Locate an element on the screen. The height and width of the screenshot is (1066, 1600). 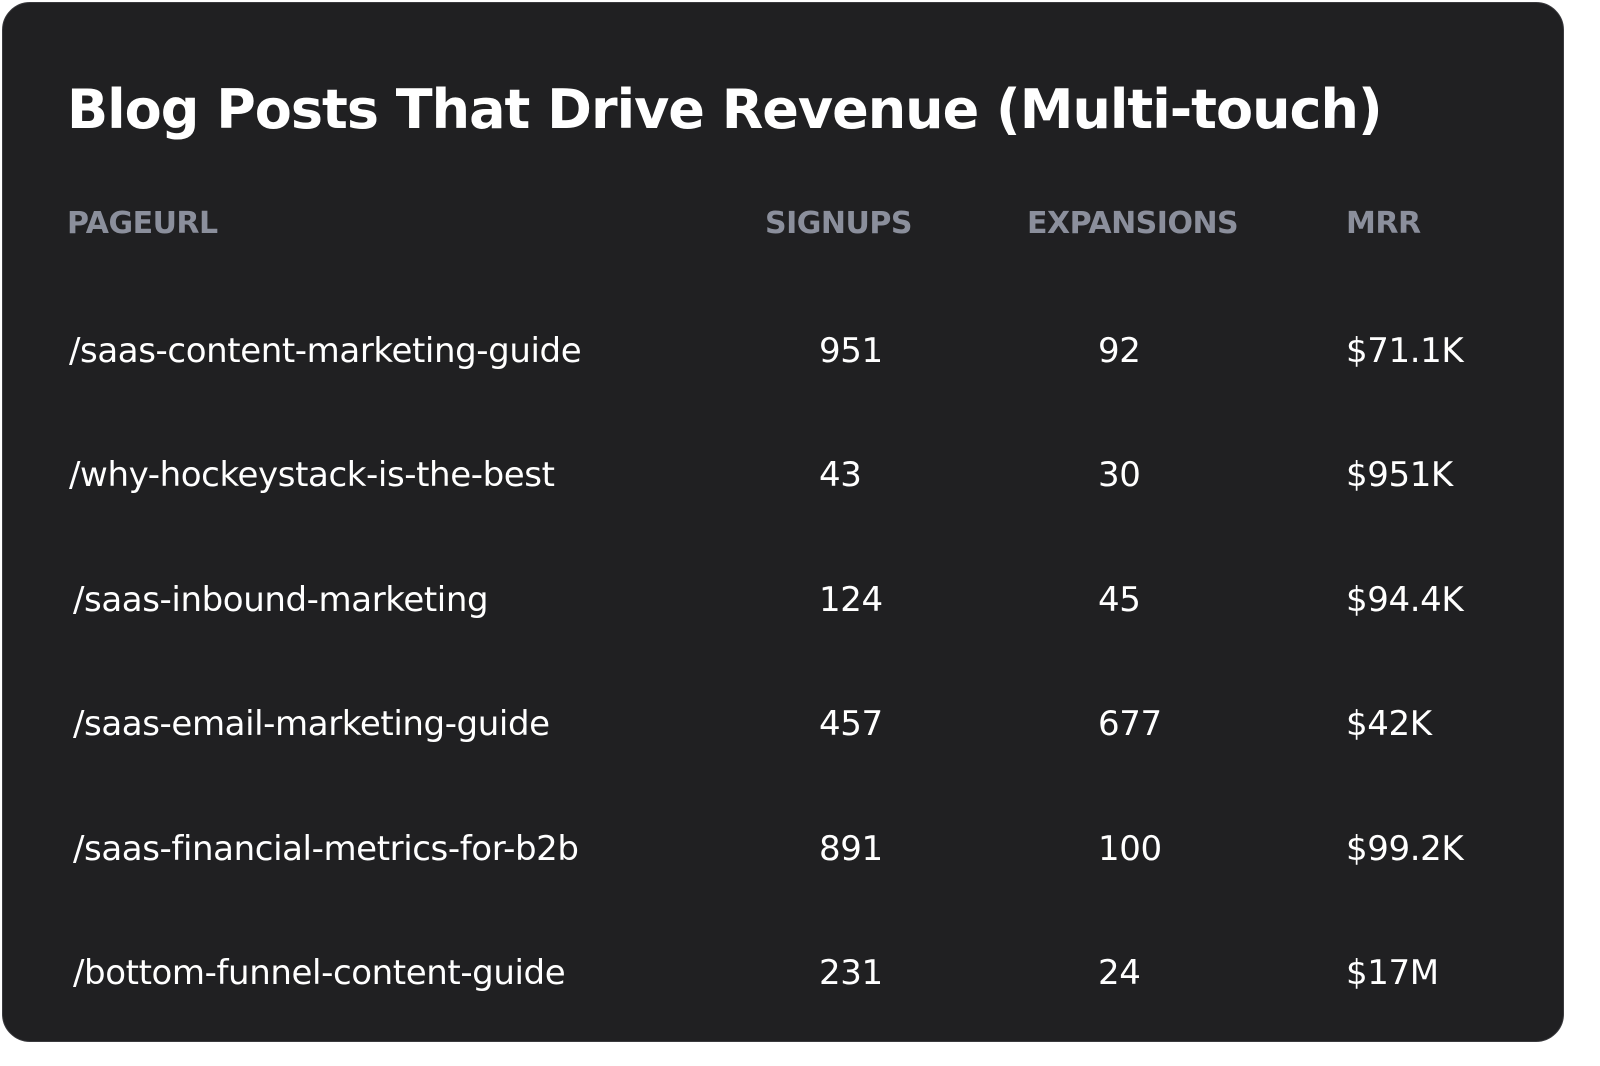
expansions-cell: 100 is located at coordinates (1130, 849).